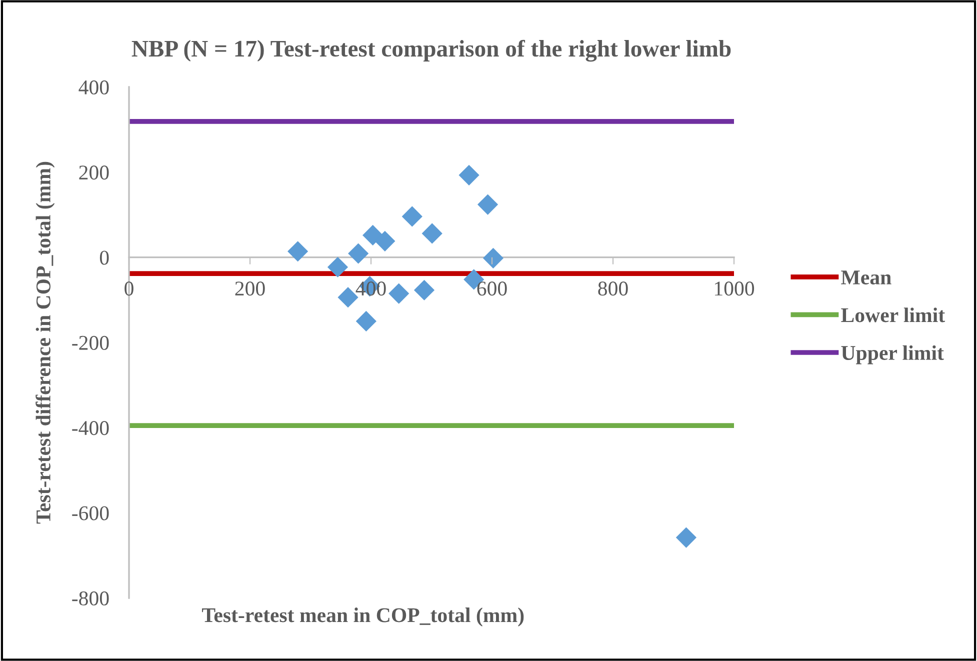  Describe the element at coordinates (45, 343) in the screenshot. I see `y-axis-title: Test-retest difference in COP_total (mm)` at that location.